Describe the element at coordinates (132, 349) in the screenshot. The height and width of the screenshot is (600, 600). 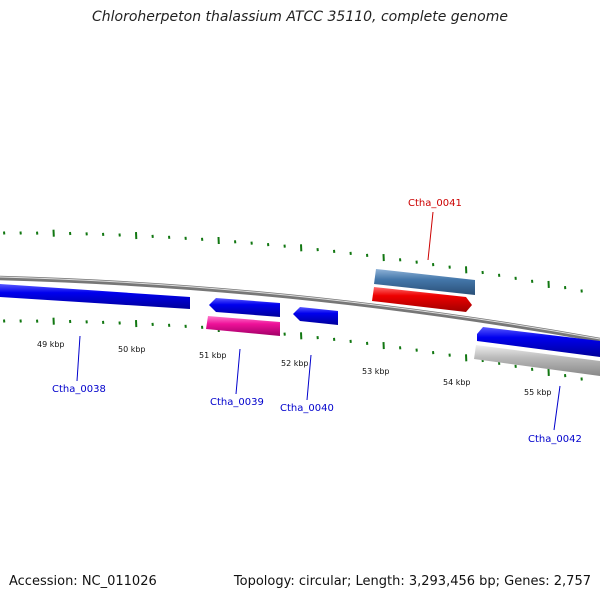
I see `tick-label-50kbp: 50 kbp` at that location.